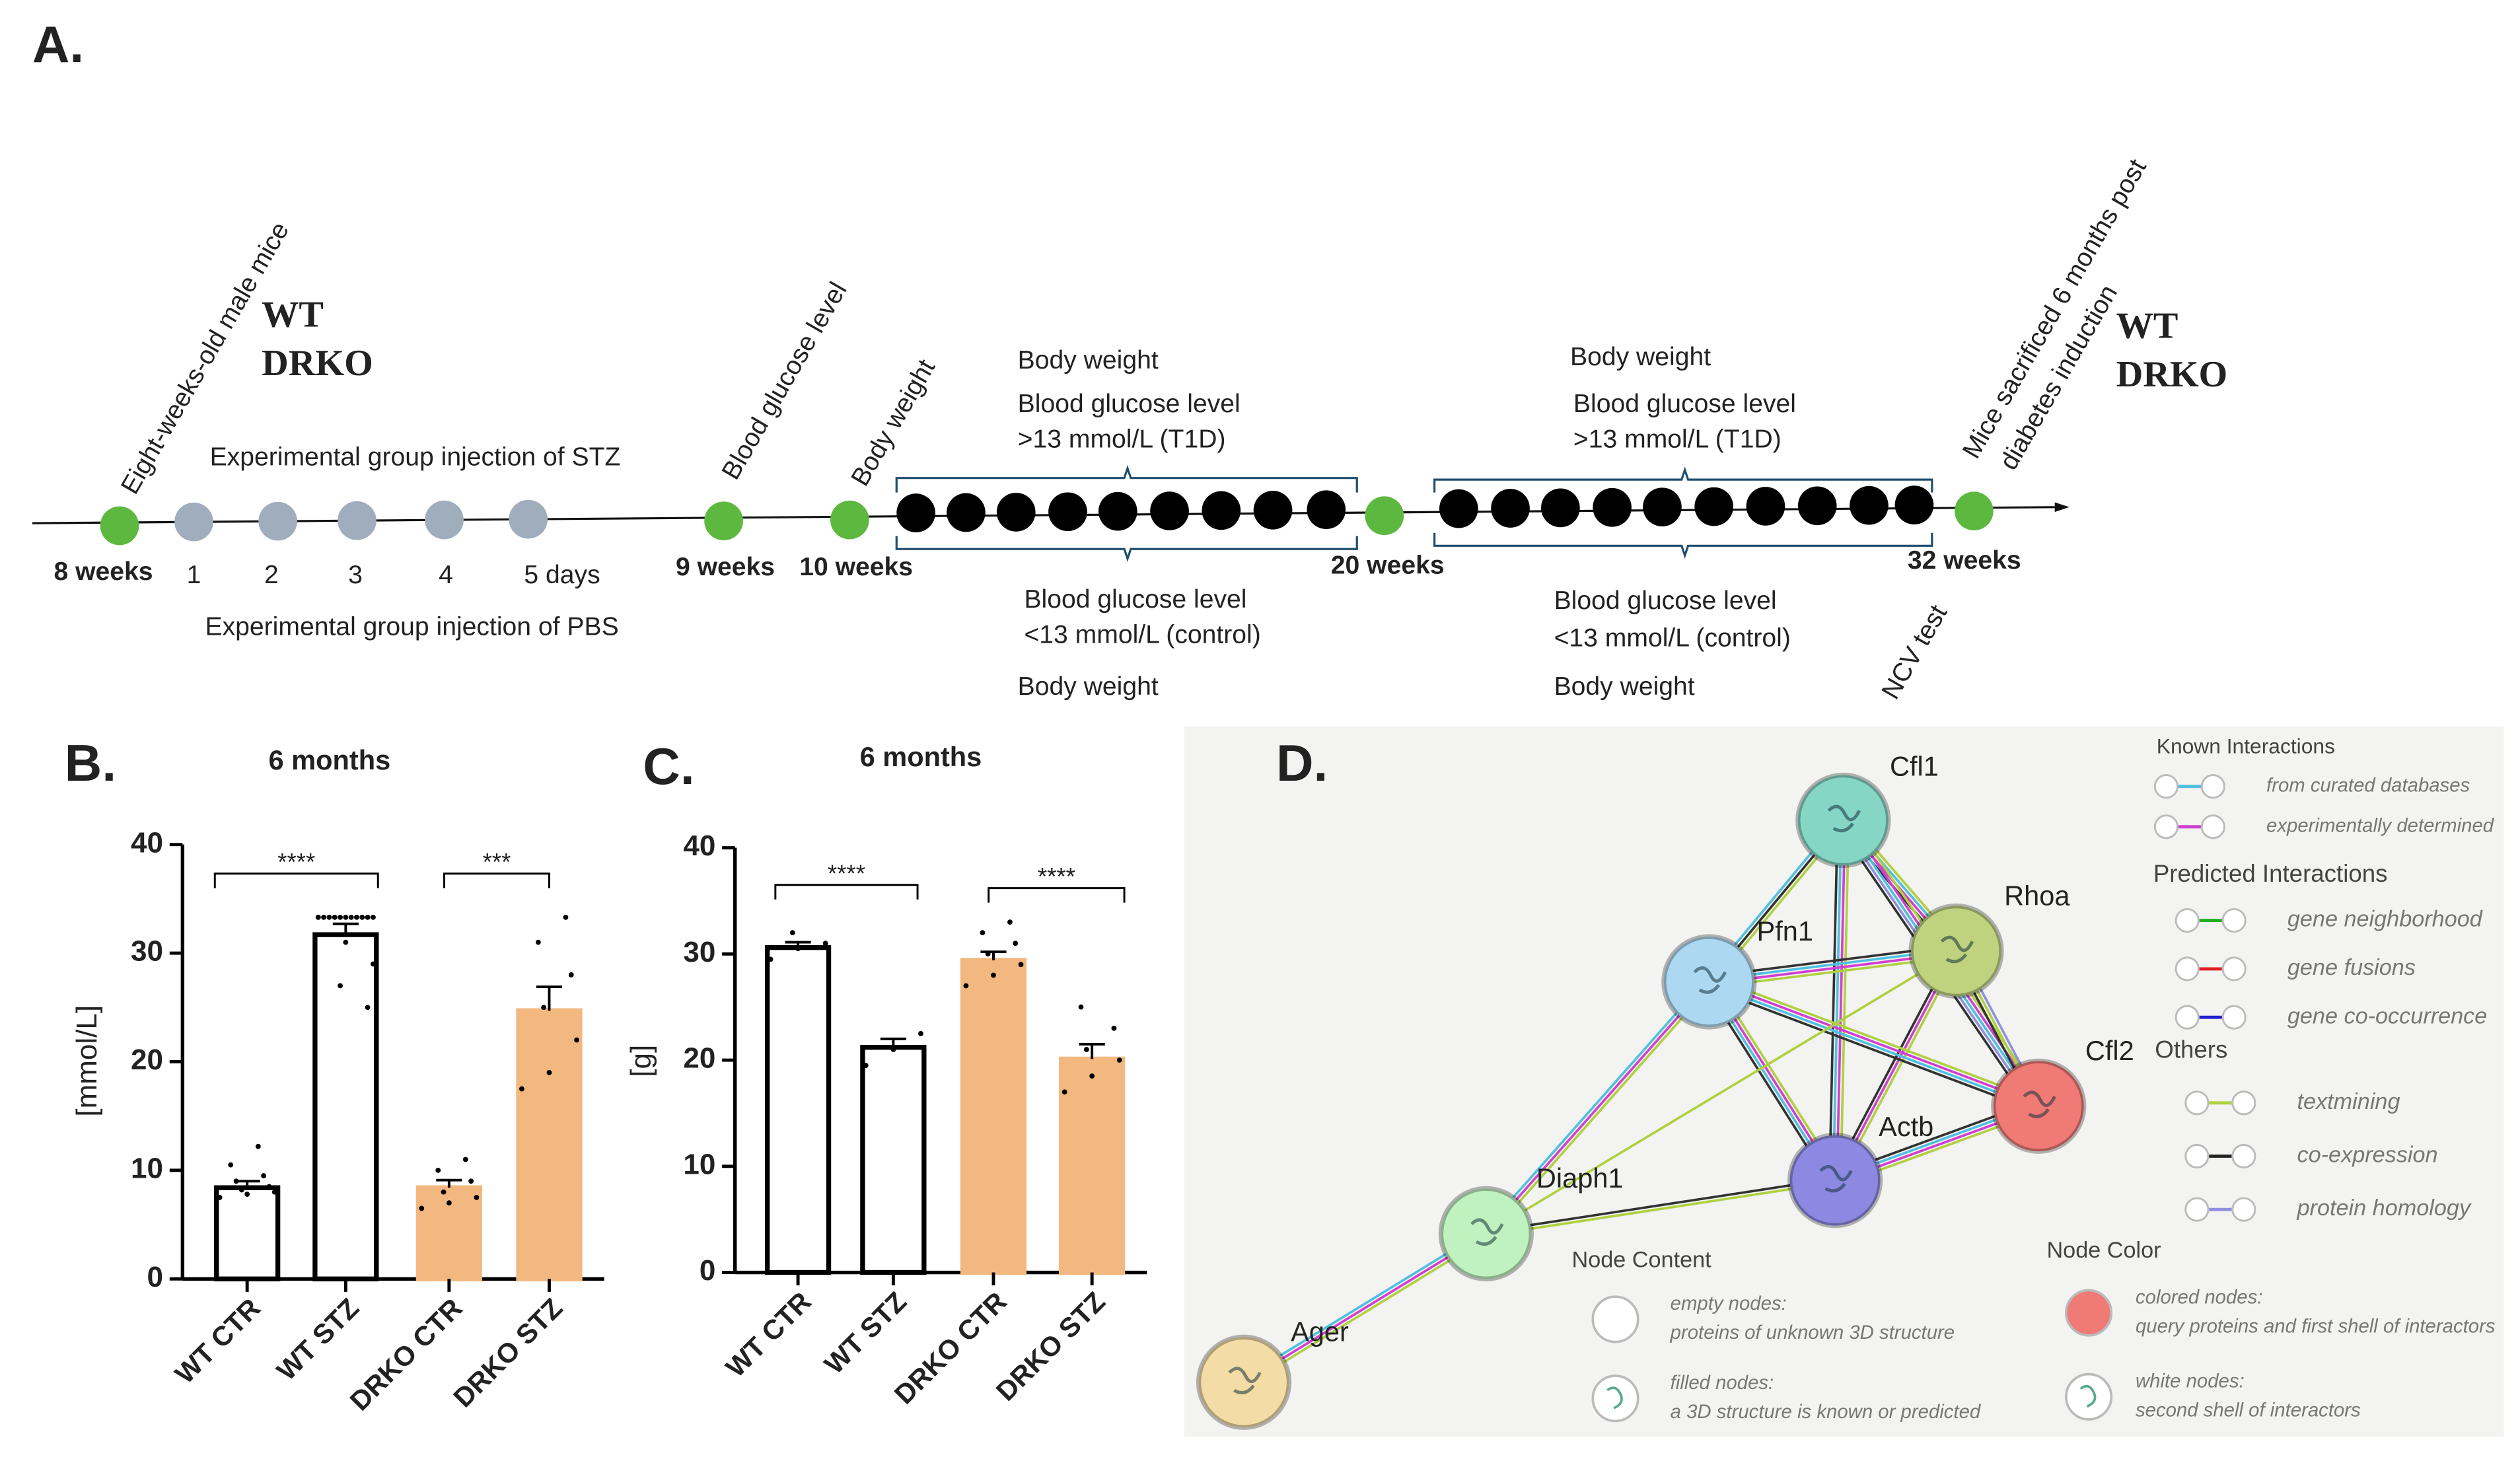 Image resolution: width=2520 pixels, height=1463 pixels. What do you see at coordinates (2172, 374) in the screenshot?
I see `group: DRKO` at bounding box center [2172, 374].